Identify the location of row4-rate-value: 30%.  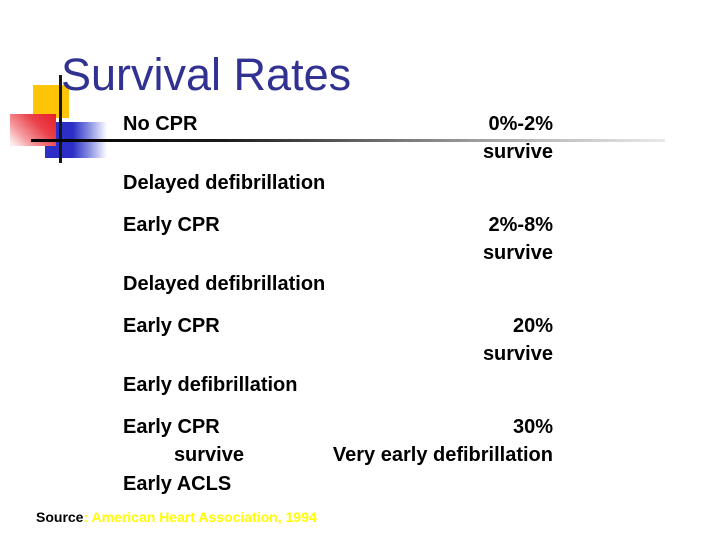
(532, 427).